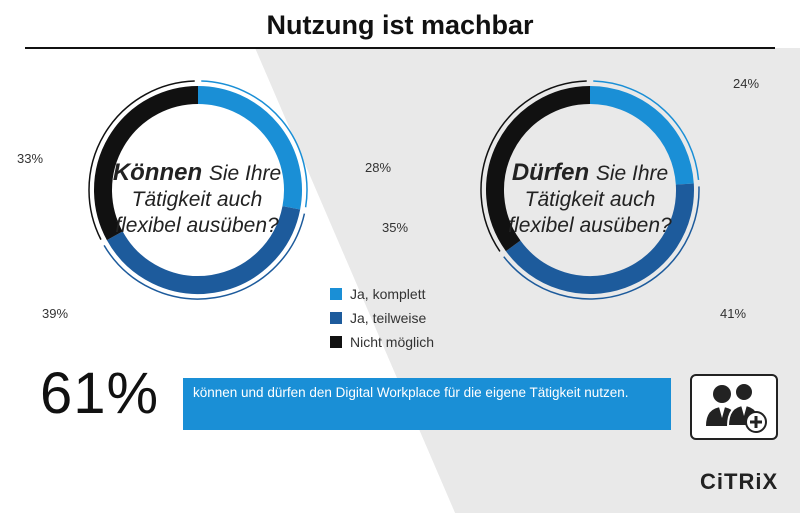 This screenshot has width=800, height=513. Describe the element at coordinates (378, 167) in the screenshot. I see `data-label: 28%` at that location.